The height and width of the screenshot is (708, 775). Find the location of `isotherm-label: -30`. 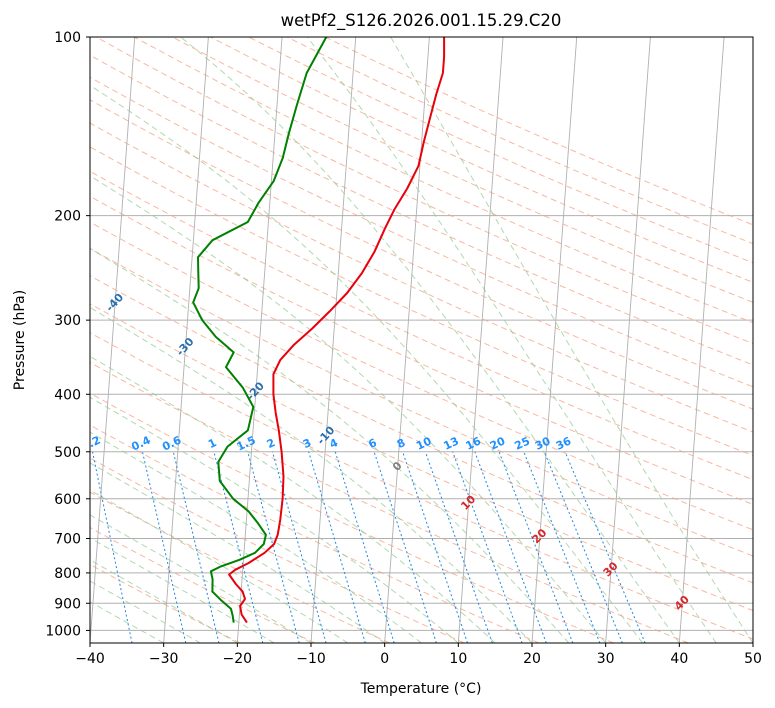

isotherm-label: -30 is located at coordinates (185, 347).